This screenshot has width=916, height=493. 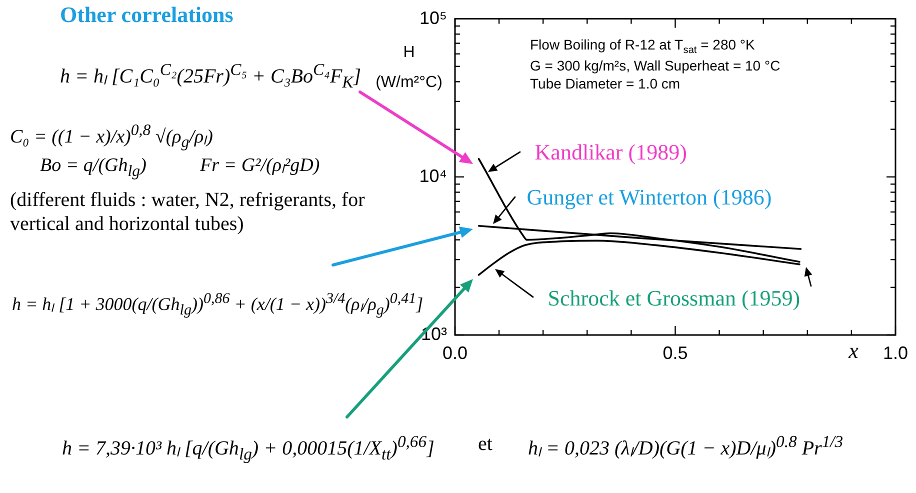 I want to click on x-axis-title: x, so click(x=853, y=350).